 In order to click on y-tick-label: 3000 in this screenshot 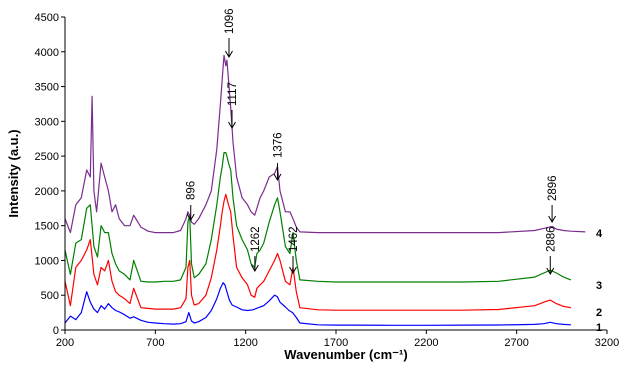, I will do `click(47, 122)`.